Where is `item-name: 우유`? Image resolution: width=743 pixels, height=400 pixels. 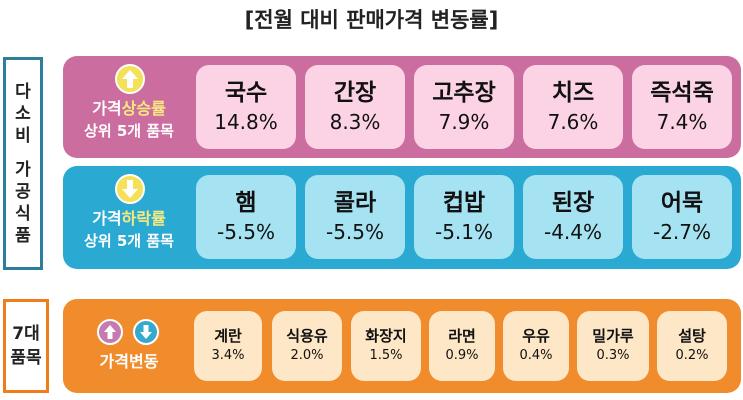 item-name: 우유 is located at coordinates (536, 336).